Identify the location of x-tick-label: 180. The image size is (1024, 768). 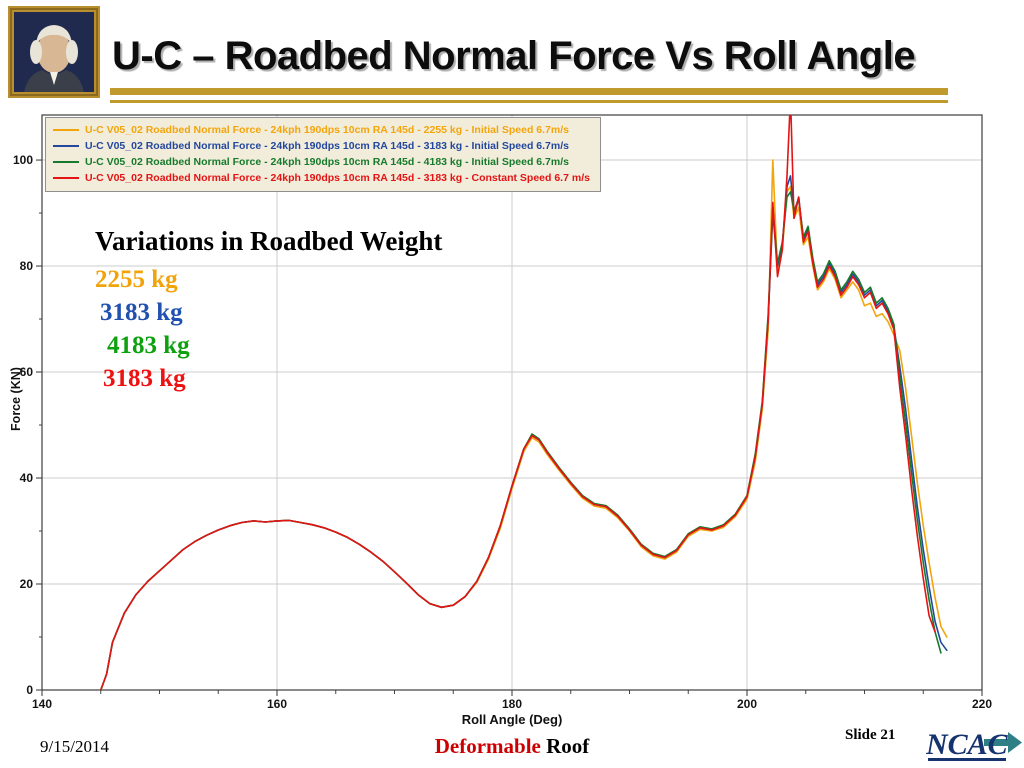
(512, 704).